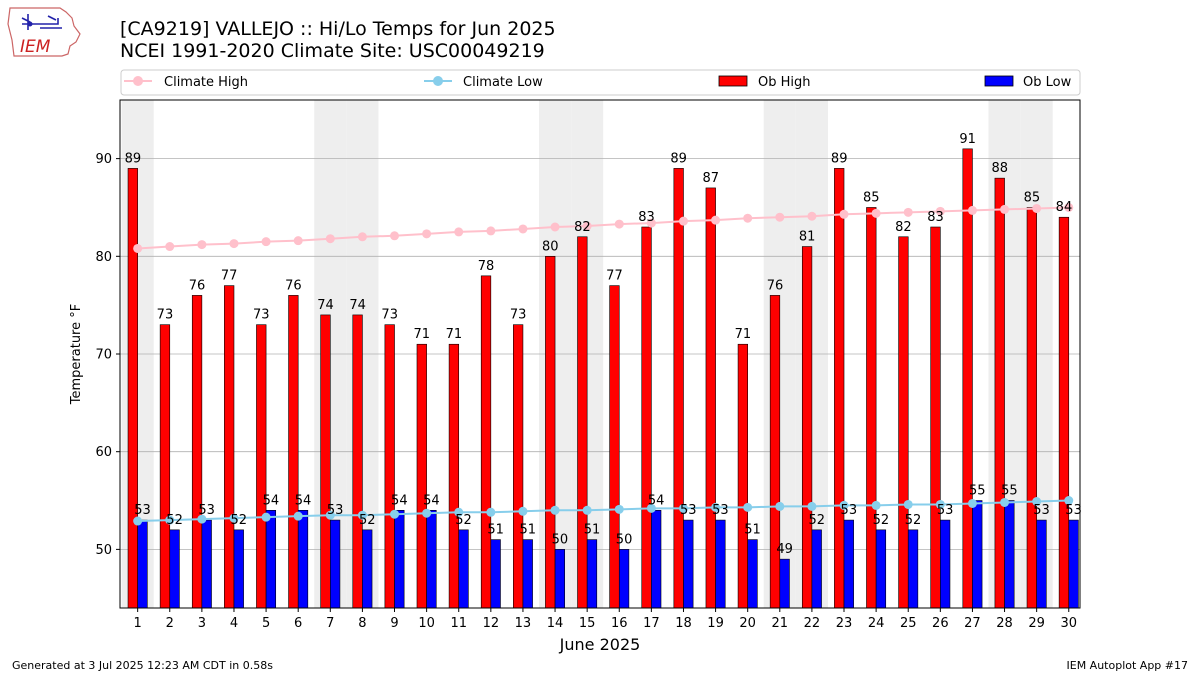  What do you see at coordinates (138, 623) in the screenshot?
I see `x-tick-label: 1` at bounding box center [138, 623].